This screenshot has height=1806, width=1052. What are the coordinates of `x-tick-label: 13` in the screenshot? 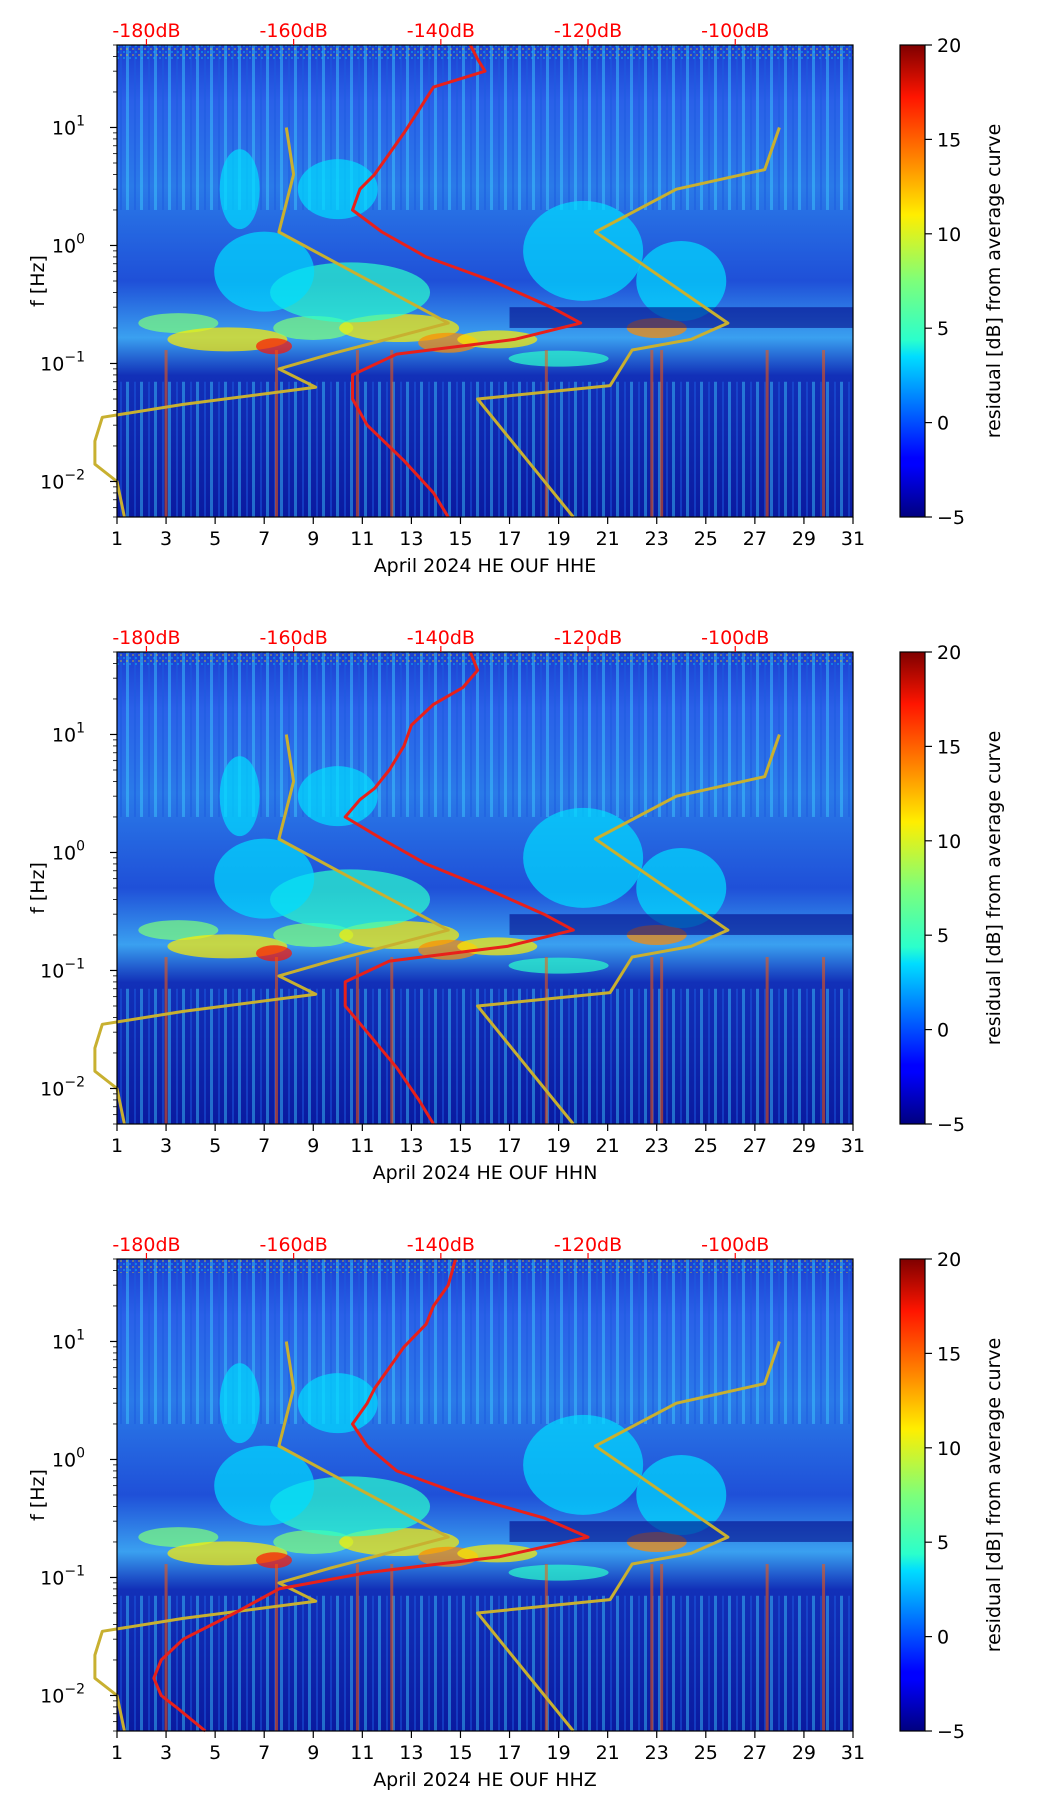 It's located at (411, 1753).